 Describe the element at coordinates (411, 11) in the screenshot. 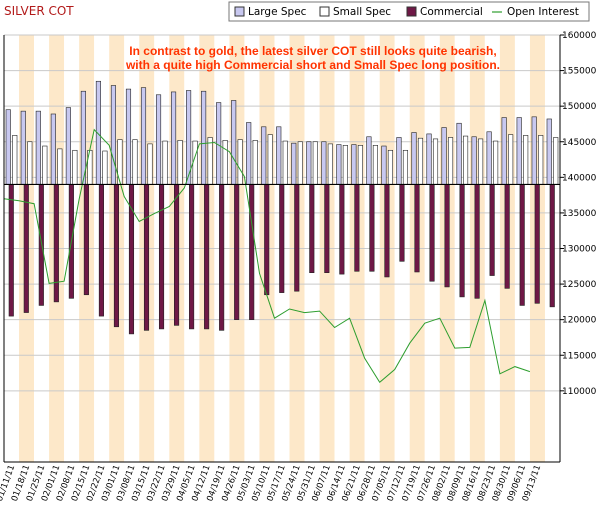

I see `legend-swatch-commercial` at that location.